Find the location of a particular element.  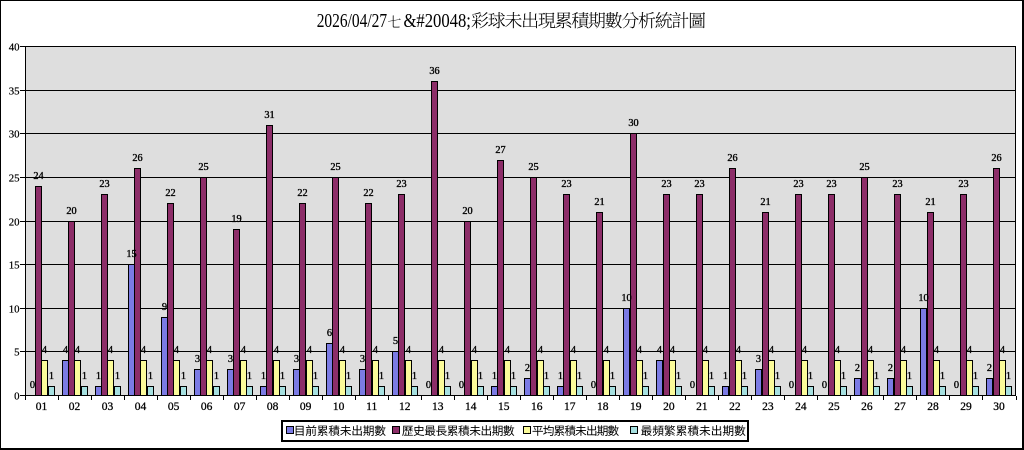

svg-text: 36 is located at coordinates (434, 71).